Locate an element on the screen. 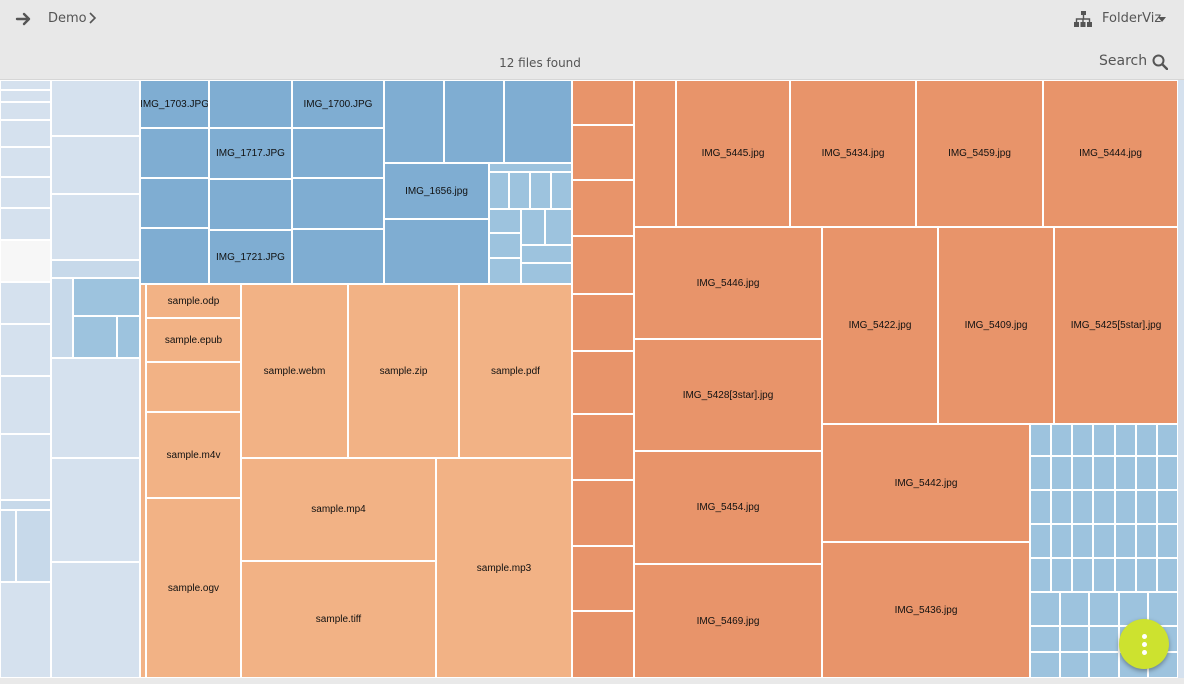 Image resolution: width=1184 pixels, height=684 pixels. treemap-cell: sample.epub is located at coordinates (193, 340).